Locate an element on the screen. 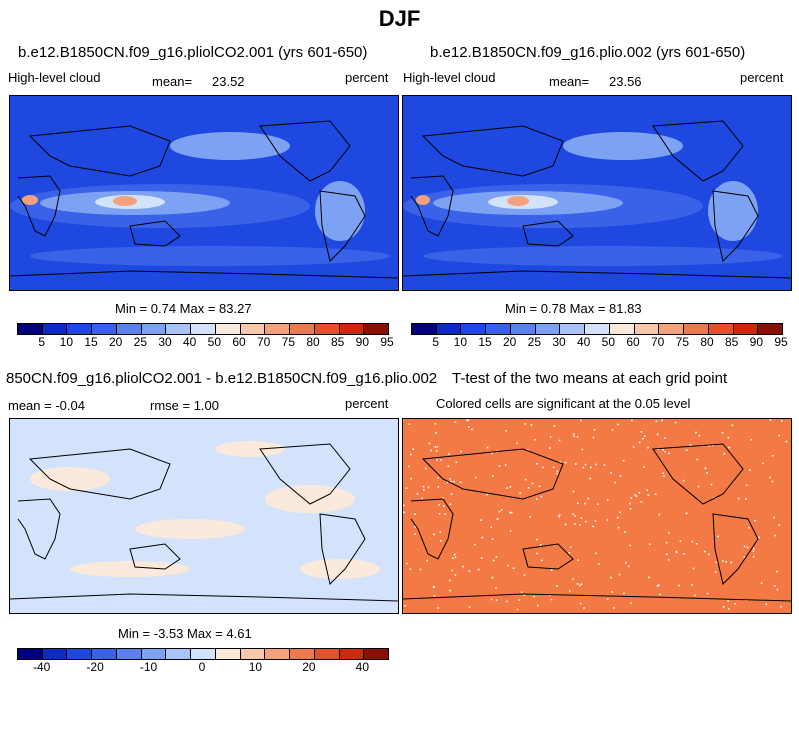 The width and height of the screenshot is (799, 733). coast-asia is located at coordinates (99, 474).